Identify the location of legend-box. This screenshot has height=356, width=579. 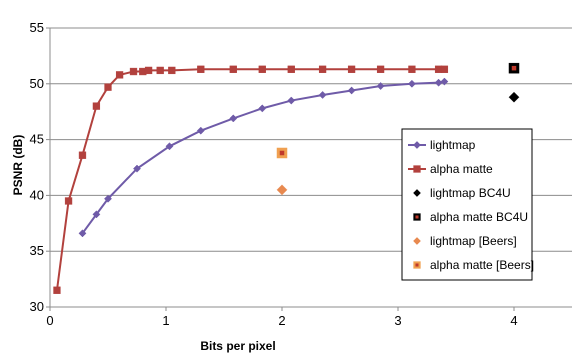
(467, 204).